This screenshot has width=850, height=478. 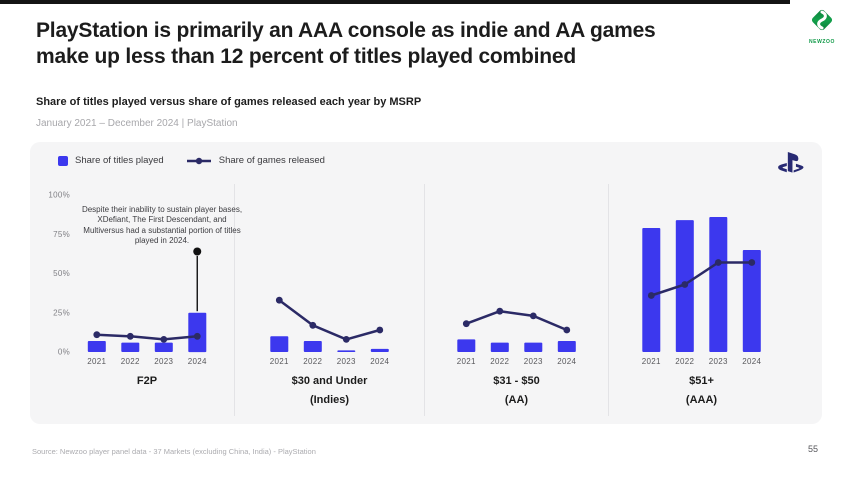 What do you see at coordinates (64, 352) in the screenshot?
I see `svg-text: 0%` at bounding box center [64, 352].